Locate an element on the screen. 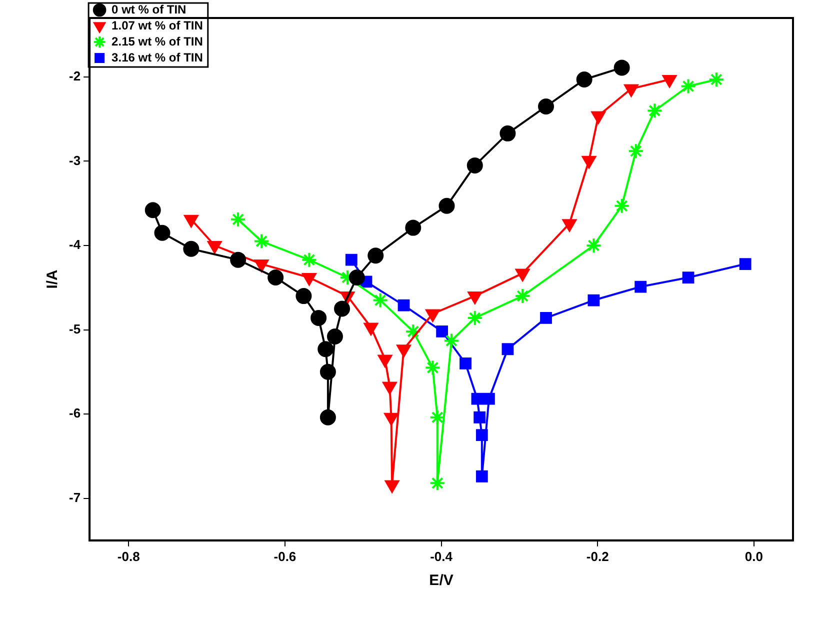 The image size is (813, 624). legend-label: 3.16 wt % of TIN is located at coordinates (157, 57).